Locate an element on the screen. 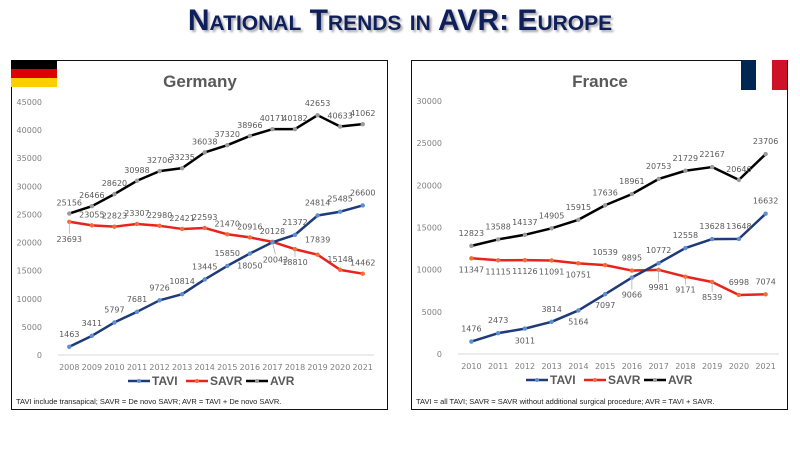 The image size is (800, 450). data-label-savr: 10751 is located at coordinates (578, 274).